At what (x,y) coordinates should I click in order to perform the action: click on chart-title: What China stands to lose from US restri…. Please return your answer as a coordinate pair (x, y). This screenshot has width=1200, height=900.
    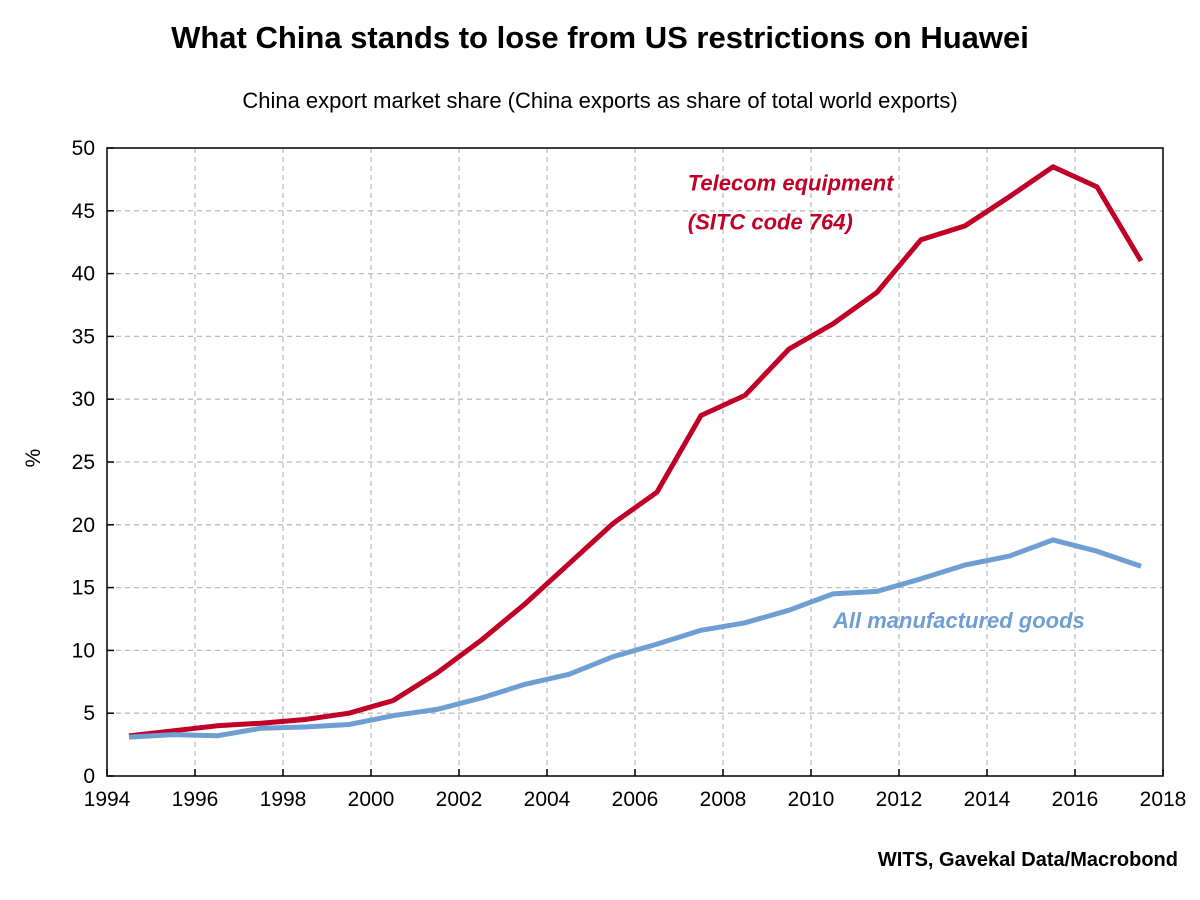
    Looking at the image, I should click on (600, 37).